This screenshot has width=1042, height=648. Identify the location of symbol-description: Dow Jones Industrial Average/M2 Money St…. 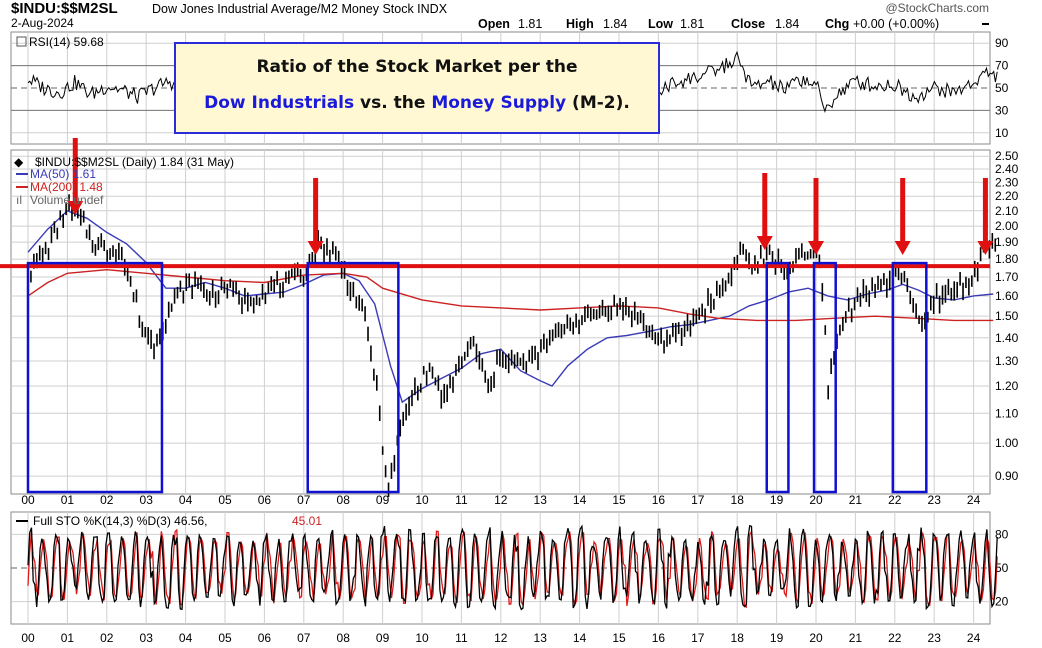
(300, 9).